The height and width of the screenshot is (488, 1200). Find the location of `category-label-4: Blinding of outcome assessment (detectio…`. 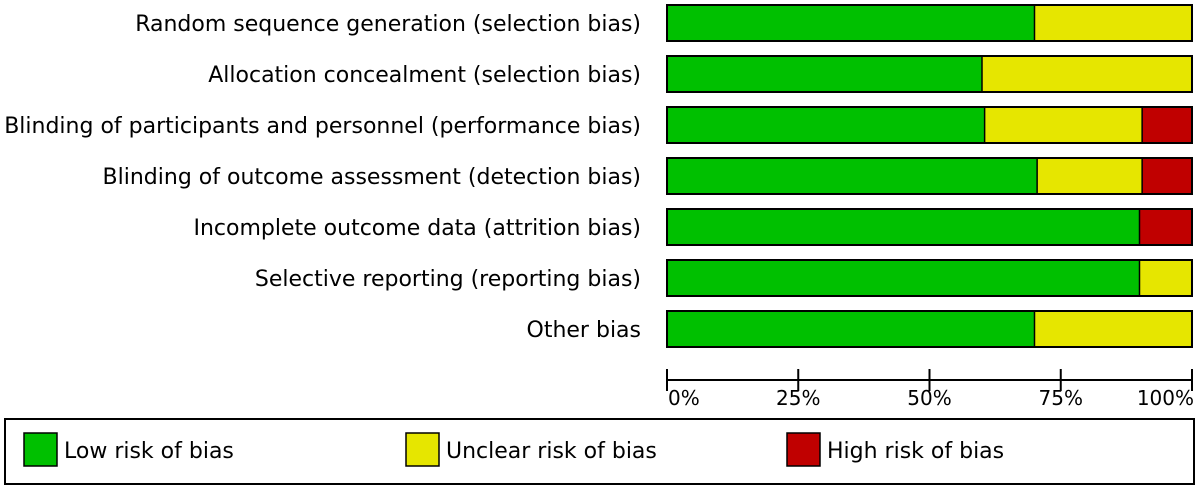

category-label-4: Blinding of outcome assessment (detectio… is located at coordinates (372, 177).